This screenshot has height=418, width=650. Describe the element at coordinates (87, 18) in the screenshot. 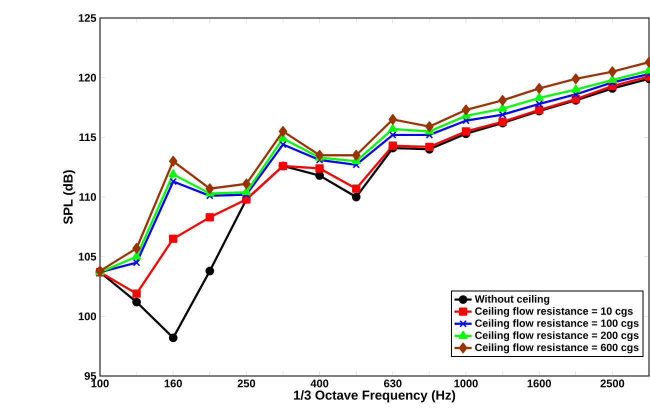

I see `y-tick-label: 125` at that location.